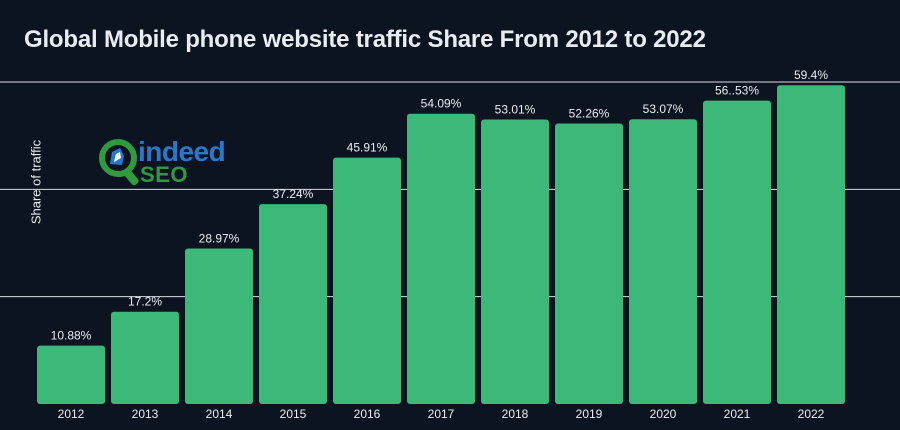 The image size is (900, 430). Describe the element at coordinates (145, 302) in the screenshot. I see `data-label: 17.2%` at that location.